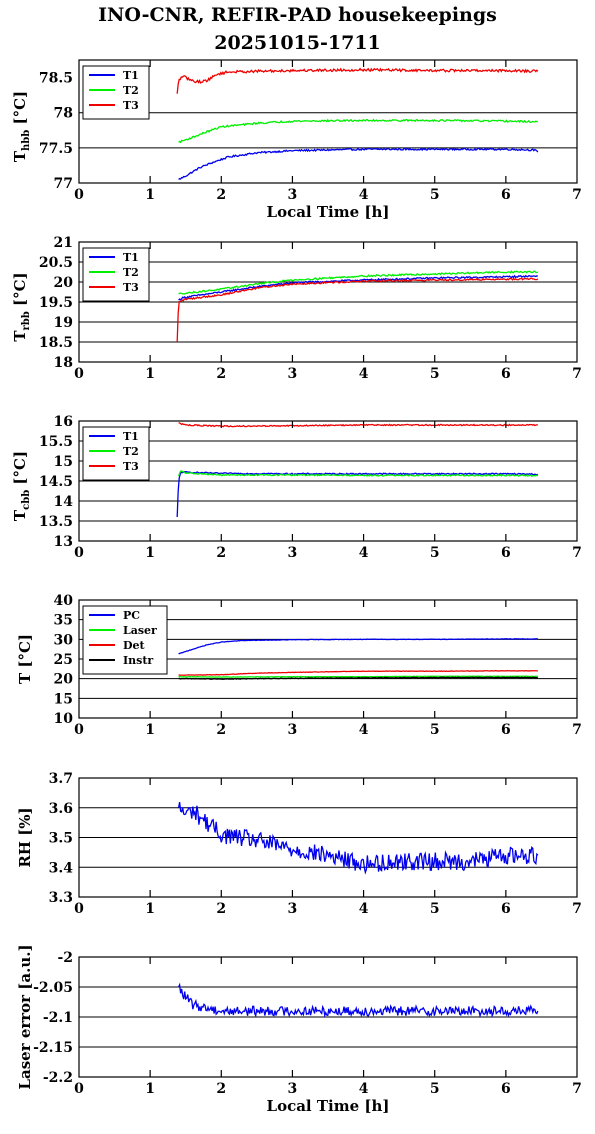  Describe the element at coordinates (61, 839) in the screenshot. I see `y-tick-label: 3.5` at that location.